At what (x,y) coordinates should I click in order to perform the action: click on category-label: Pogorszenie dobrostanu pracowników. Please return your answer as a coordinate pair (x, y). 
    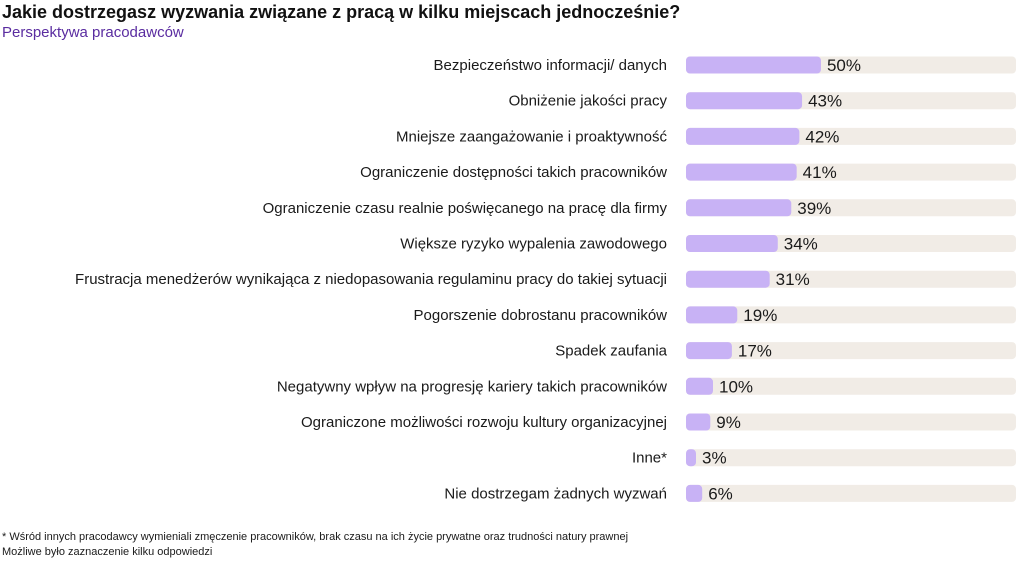
    Looking at the image, I should click on (541, 315).